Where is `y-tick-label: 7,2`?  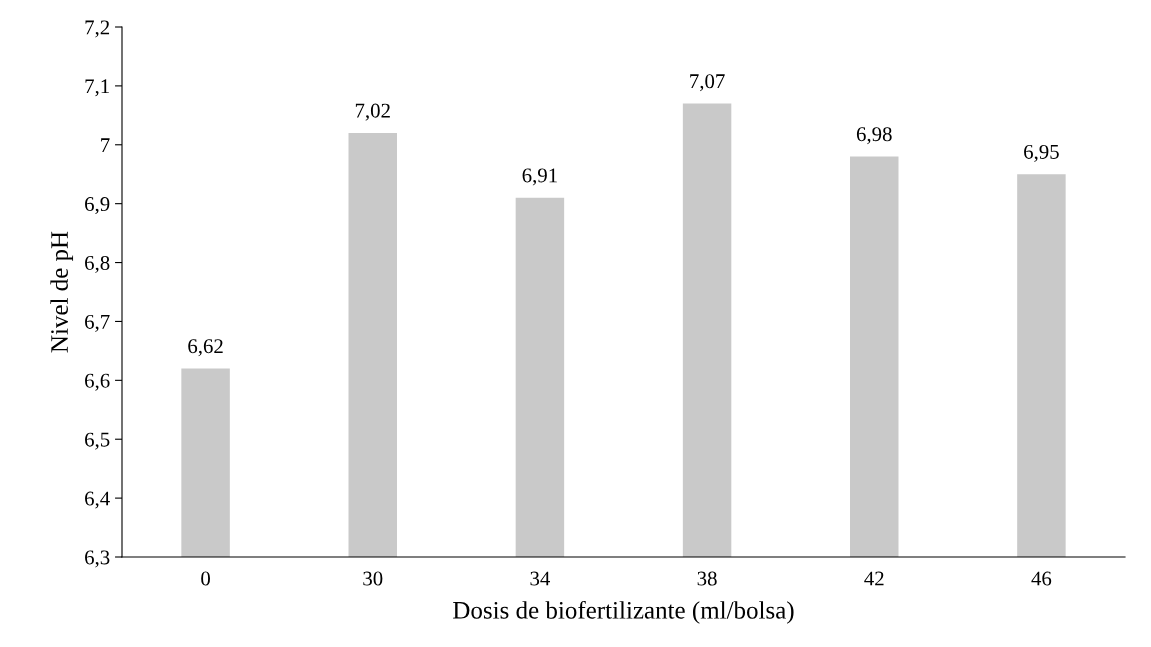
y-tick-label: 7,2 is located at coordinates (97, 29).